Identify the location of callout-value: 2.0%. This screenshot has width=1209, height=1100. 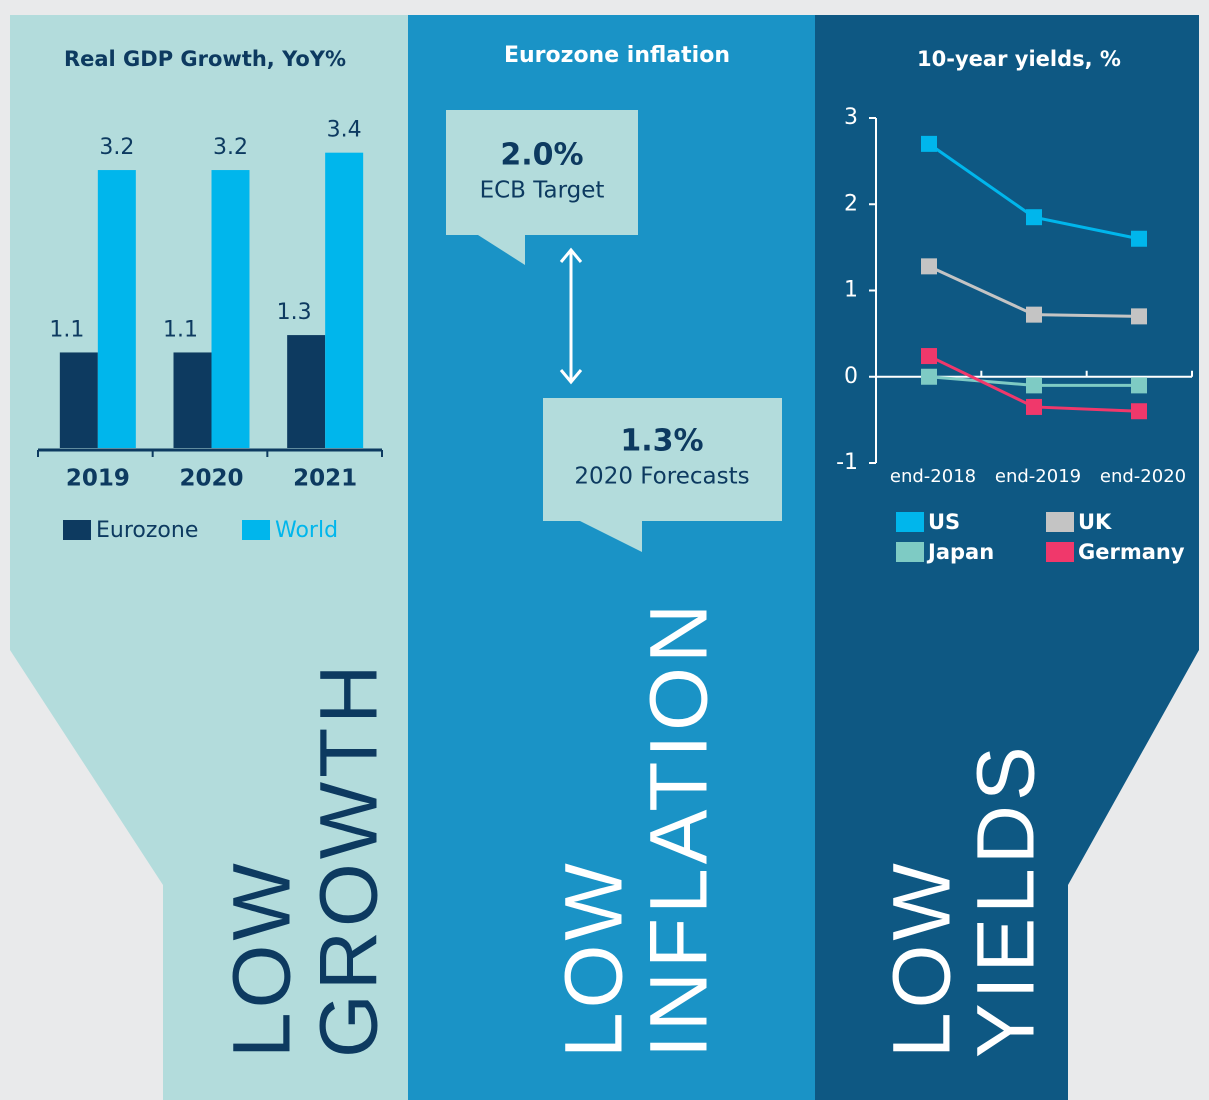
(541, 155).